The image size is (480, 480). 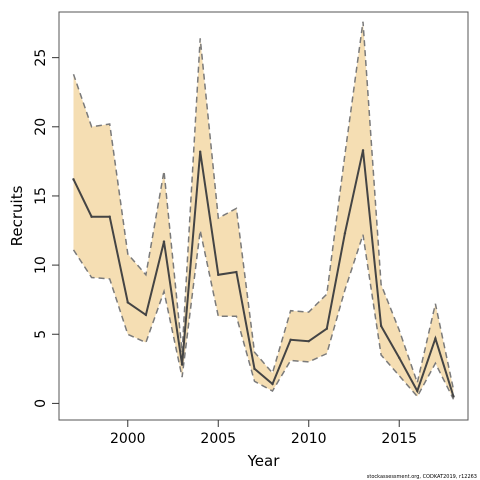 What do you see at coordinates (127, 302) in the screenshot?
I see `data-point-2000` at bounding box center [127, 302].